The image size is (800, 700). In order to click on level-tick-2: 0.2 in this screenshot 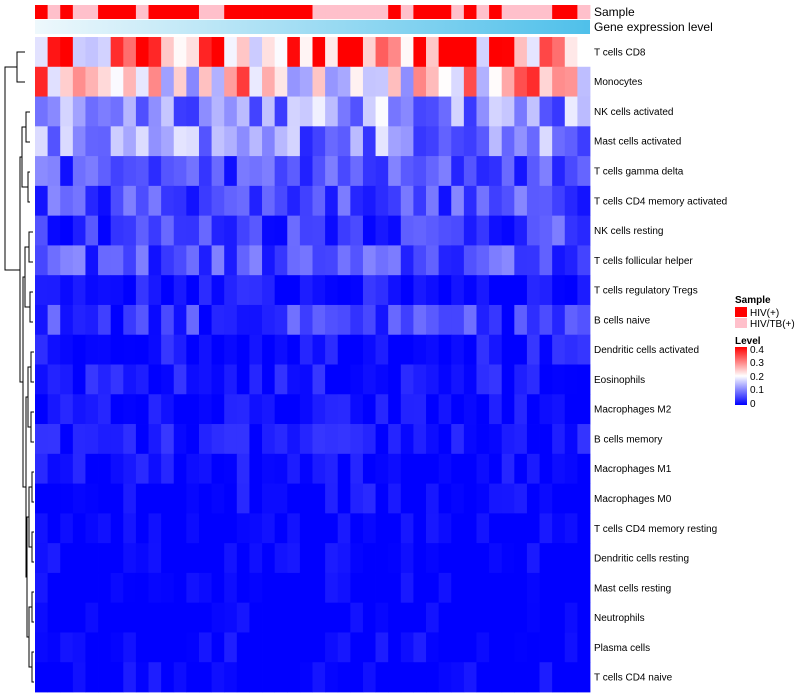, I will do `click(757, 377)`.